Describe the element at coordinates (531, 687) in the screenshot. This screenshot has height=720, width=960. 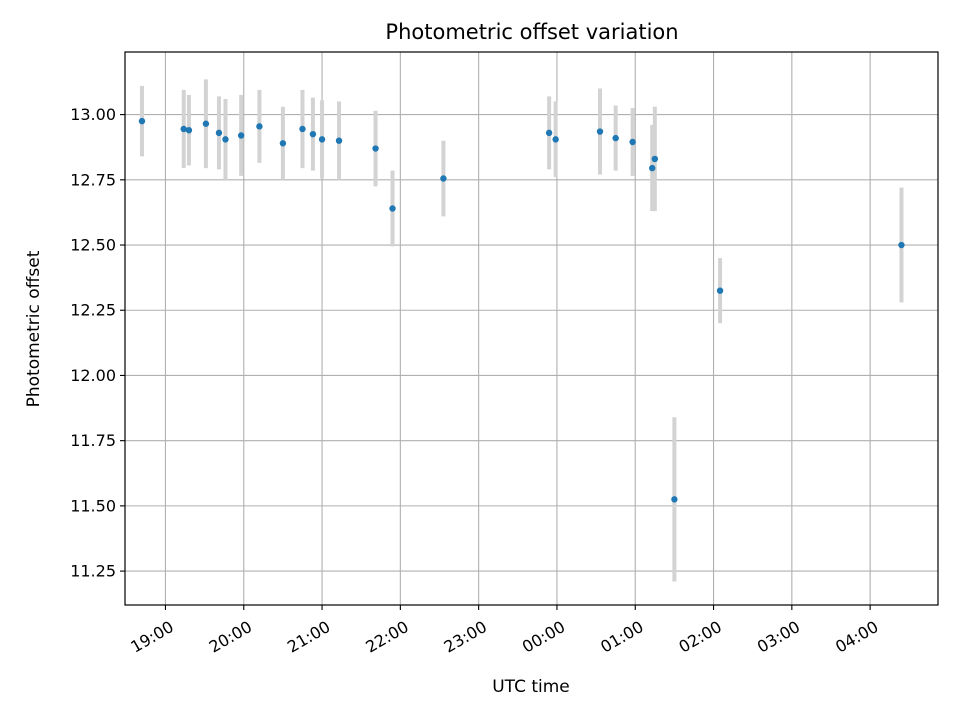
I see `x-axis-title: UTC time` at that location.